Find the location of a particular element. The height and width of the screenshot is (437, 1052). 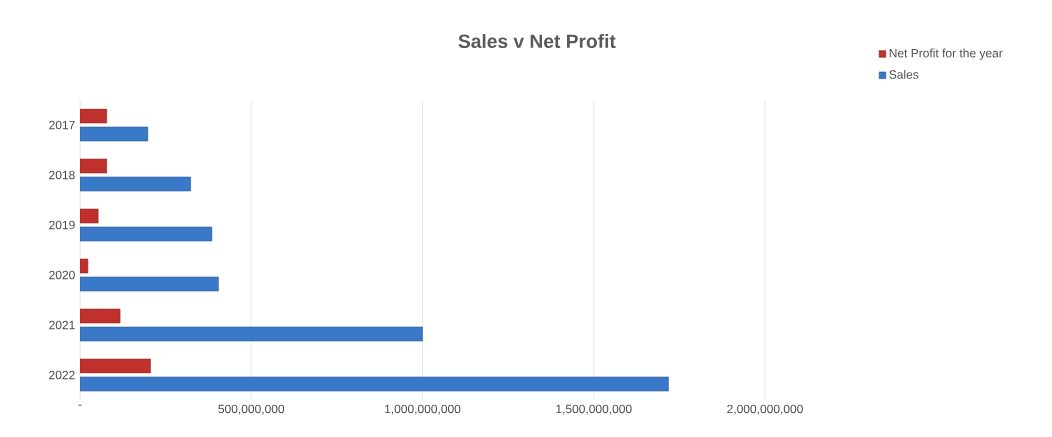

x-tick-label: 2,000,000,000 is located at coordinates (765, 409).